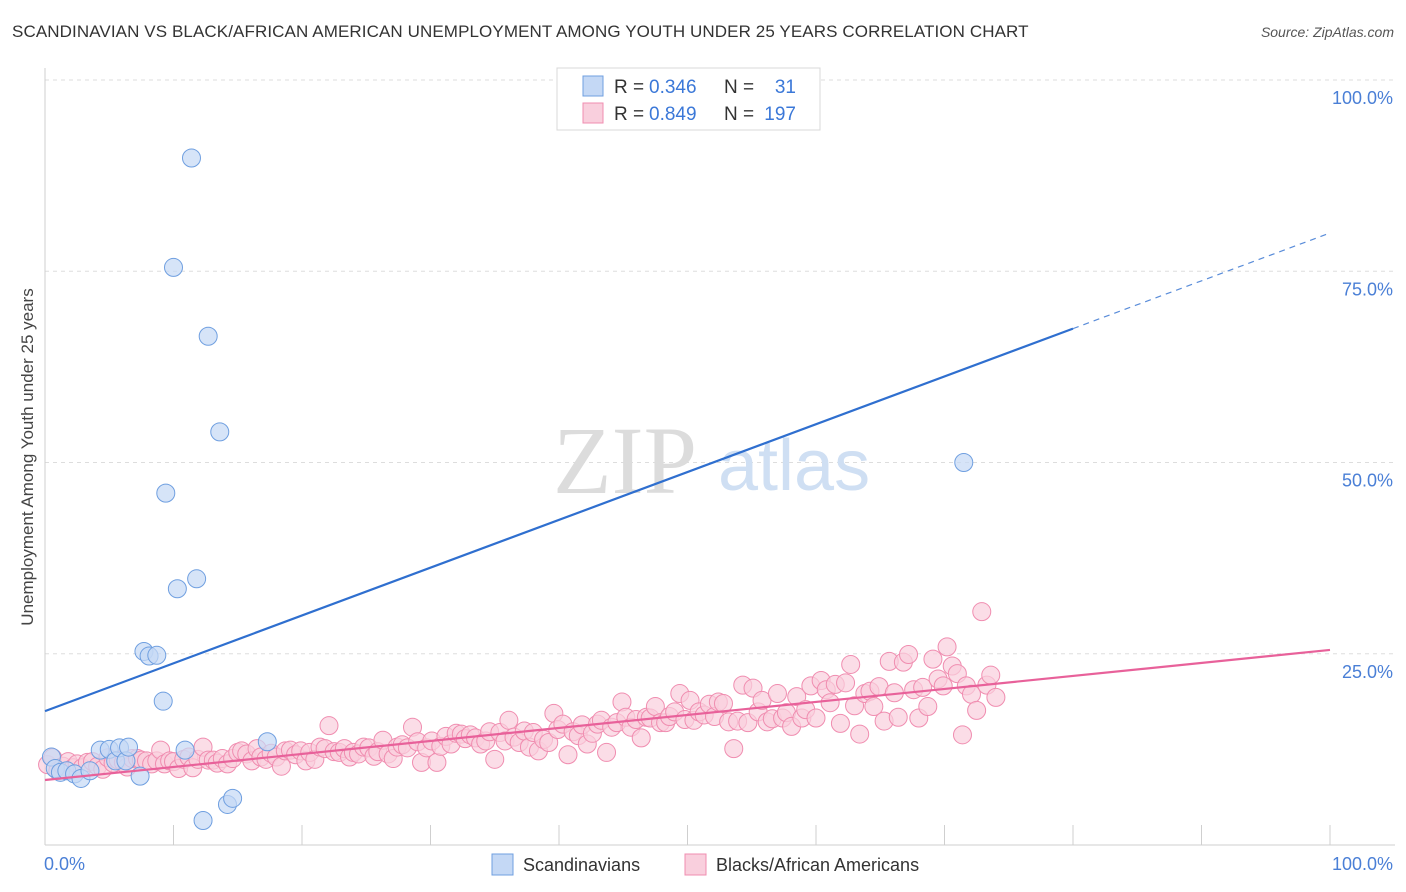 The width and height of the screenshot is (1406, 892). I want to click on watermark-atlas: atlas, so click(794, 466).